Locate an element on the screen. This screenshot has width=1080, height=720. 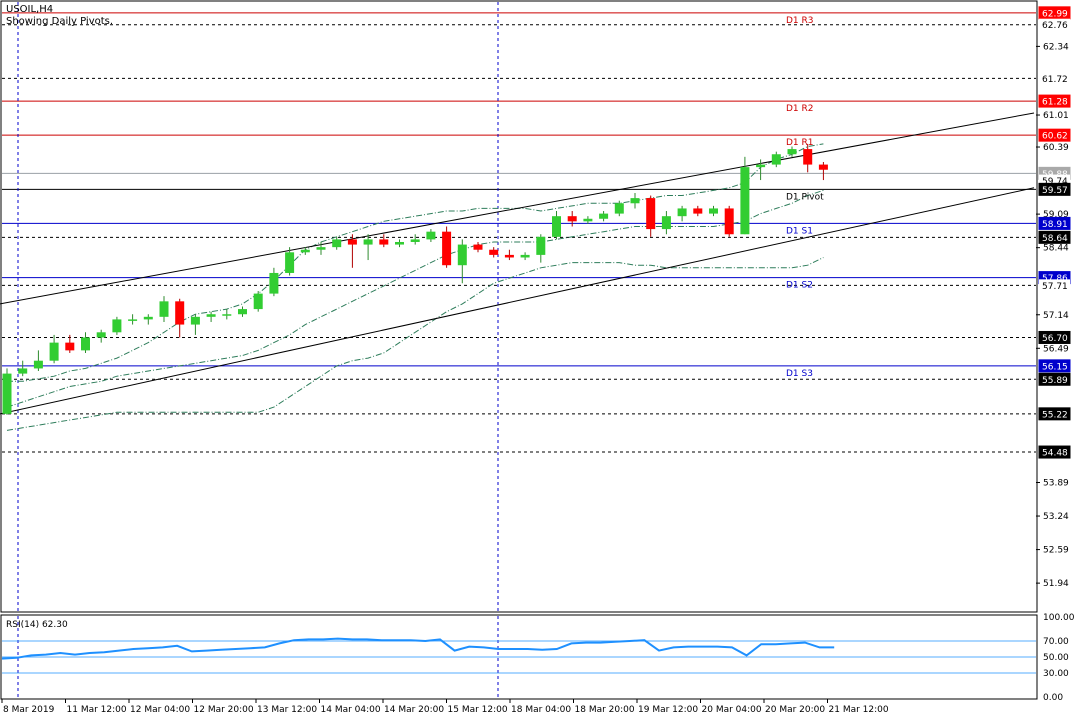
rsi-tick-label: 70.00 is located at coordinates (1056, 642).